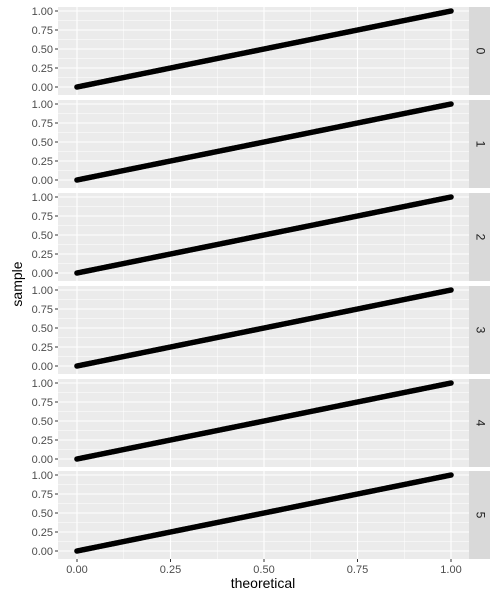  I want to click on facet-strip-label: 0, so click(480, 51).